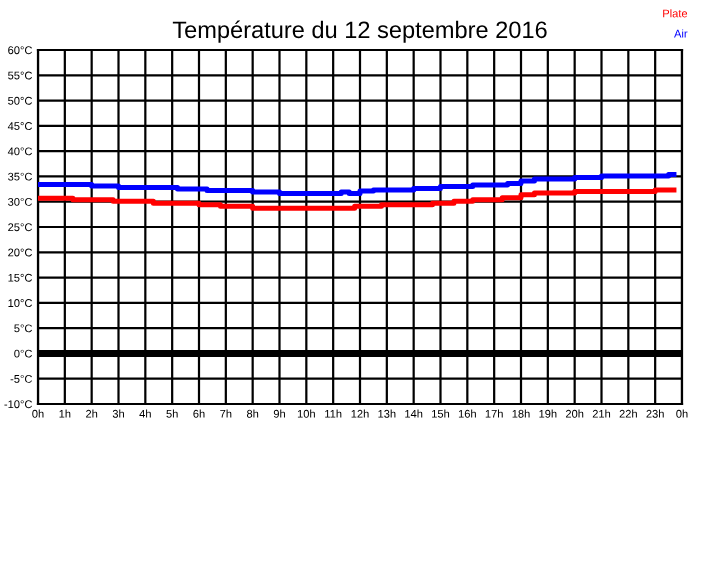 Image resolution: width=720 pixels, height=576 pixels. Describe the element at coordinates (359, 31) in the screenshot. I see `chart-title: Température du 12 septembre 2016` at that location.